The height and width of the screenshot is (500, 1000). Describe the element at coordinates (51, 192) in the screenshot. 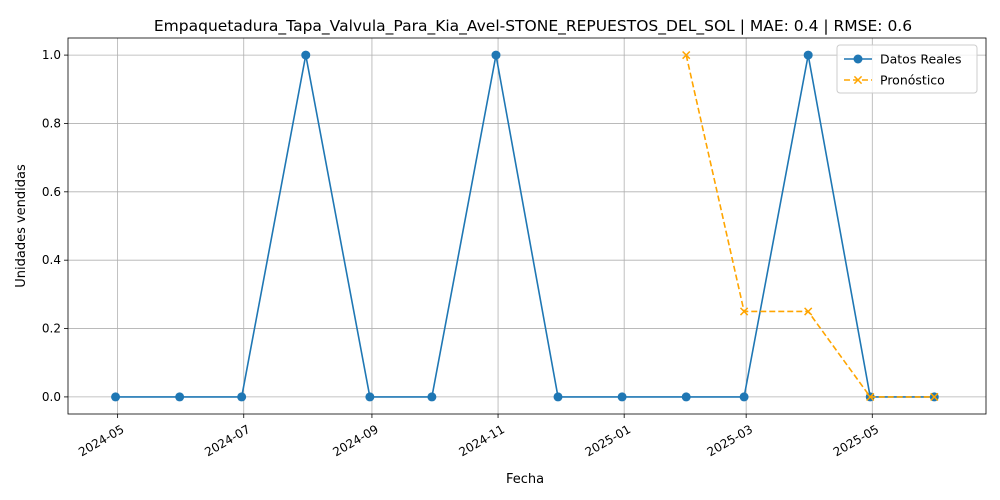

I see `y-tick-label: 0.6` at that location.